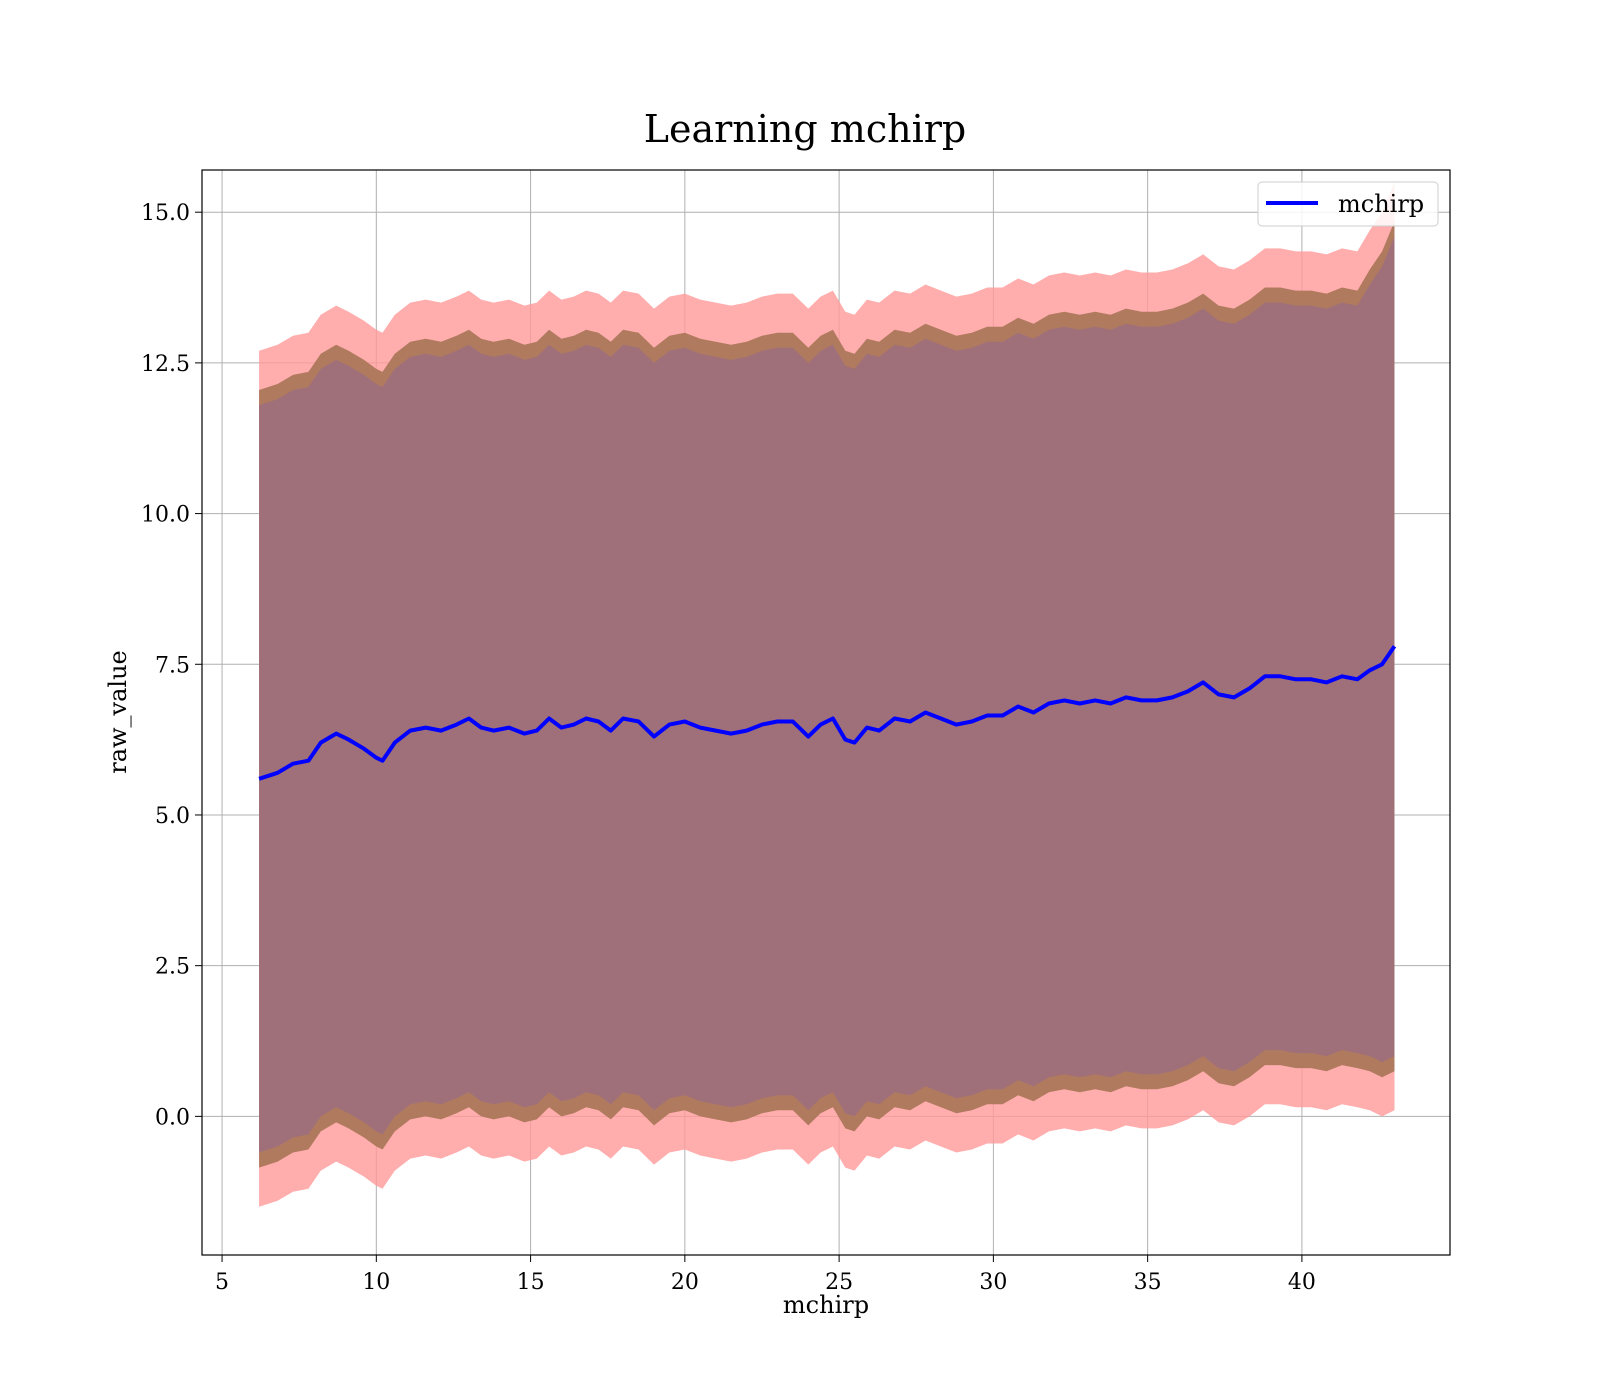  I want to click on series-lines, so click(827, 713).